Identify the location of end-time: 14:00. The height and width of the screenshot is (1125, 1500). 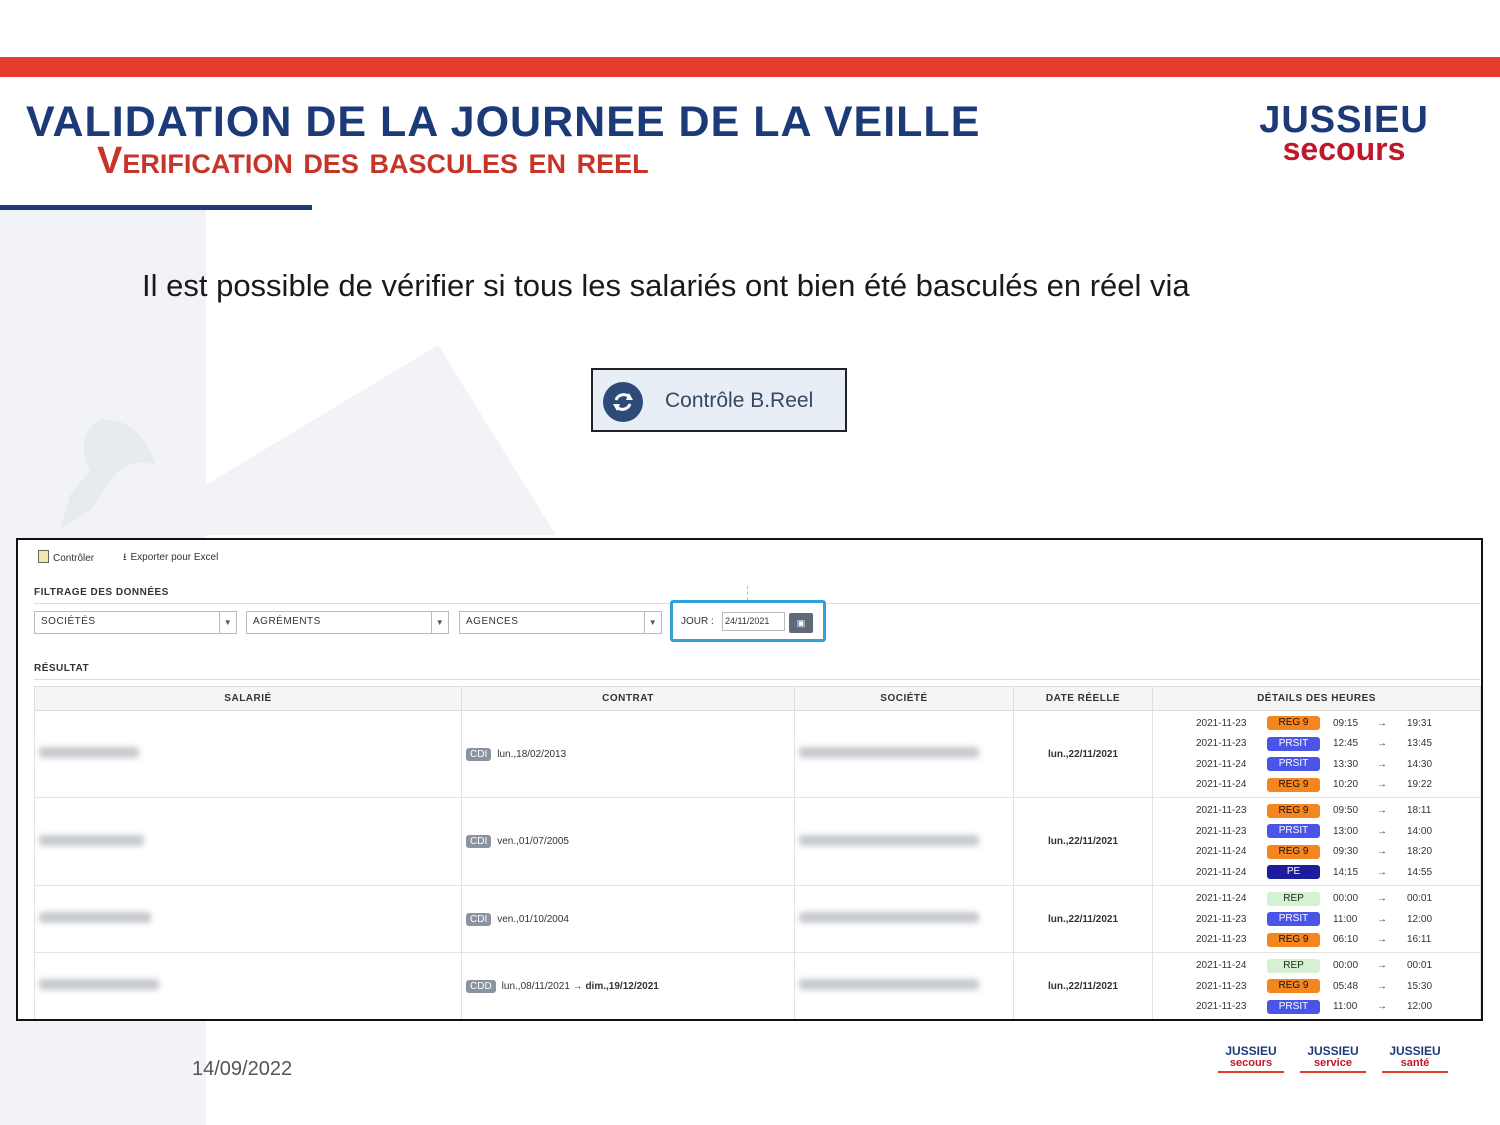
(1420, 831).